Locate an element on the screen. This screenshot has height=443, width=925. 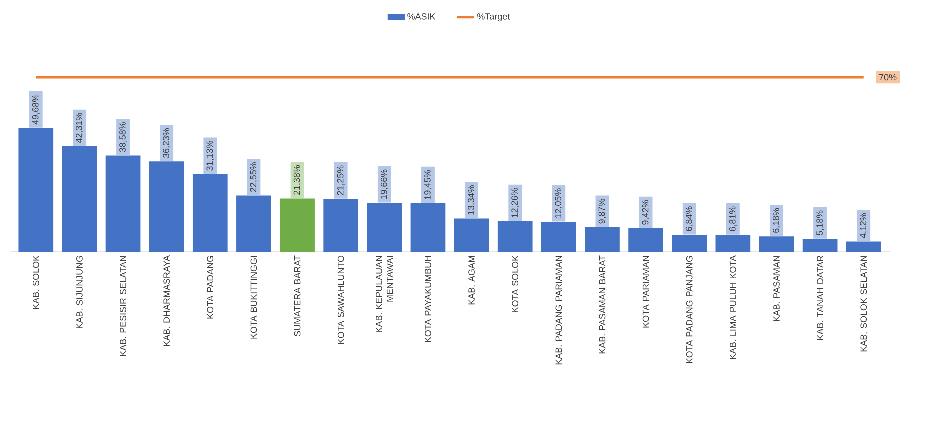
data-label: 6,81% is located at coordinates (733, 219).